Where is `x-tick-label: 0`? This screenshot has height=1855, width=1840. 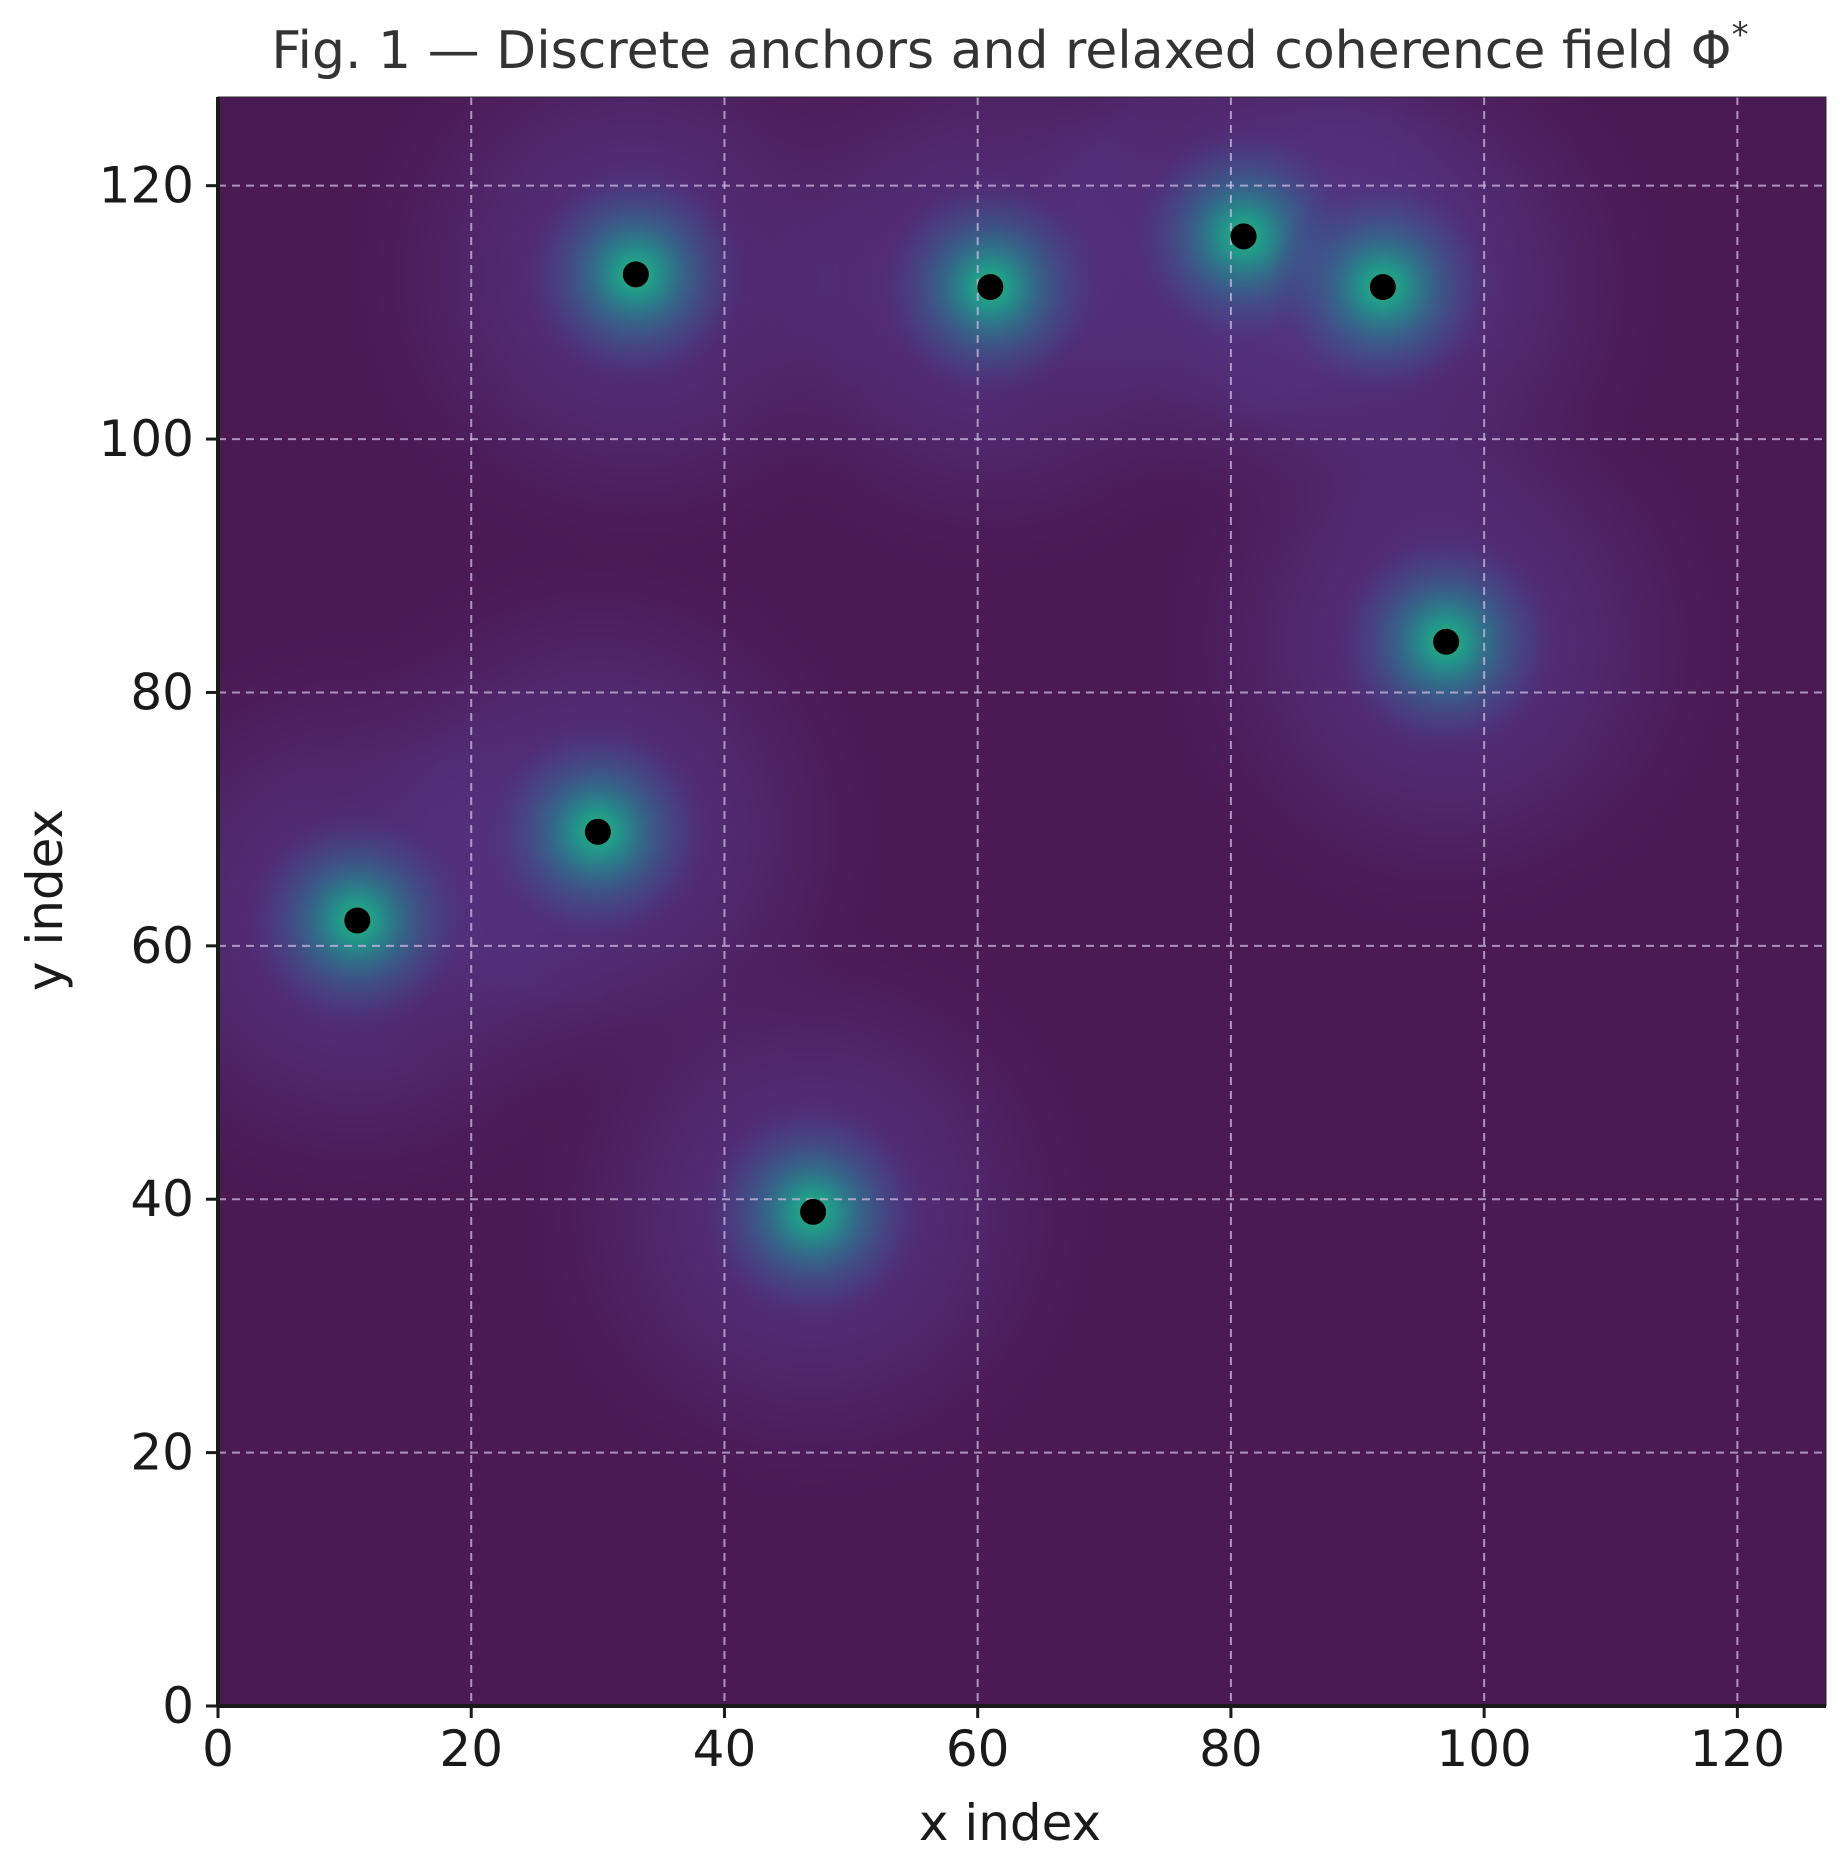 x-tick-label: 0 is located at coordinates (218, 1749).